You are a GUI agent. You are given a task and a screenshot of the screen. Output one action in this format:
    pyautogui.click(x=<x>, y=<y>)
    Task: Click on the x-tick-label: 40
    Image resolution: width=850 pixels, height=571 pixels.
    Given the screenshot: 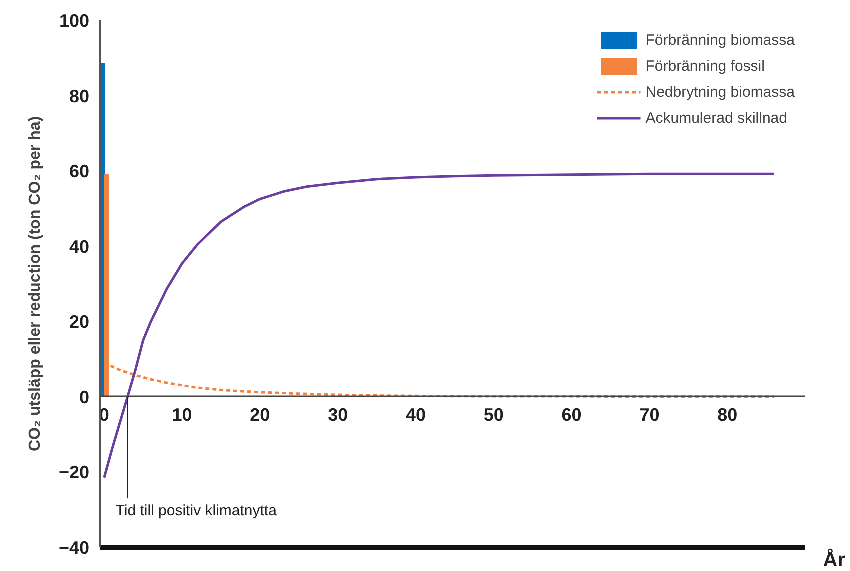 What is the action you would take?
    pyautogui.click(x=416, y=414)
    